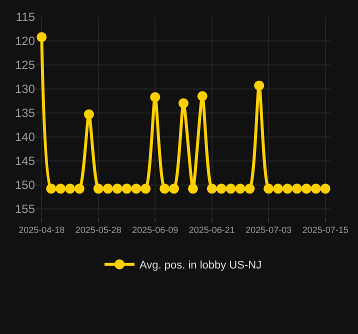 The width and height of the screenshot is (358, 334). What do you see at coordinates (25, 161) in the screenshot?
I see `y-tick-label: 145` at bounding box center [25, 161].